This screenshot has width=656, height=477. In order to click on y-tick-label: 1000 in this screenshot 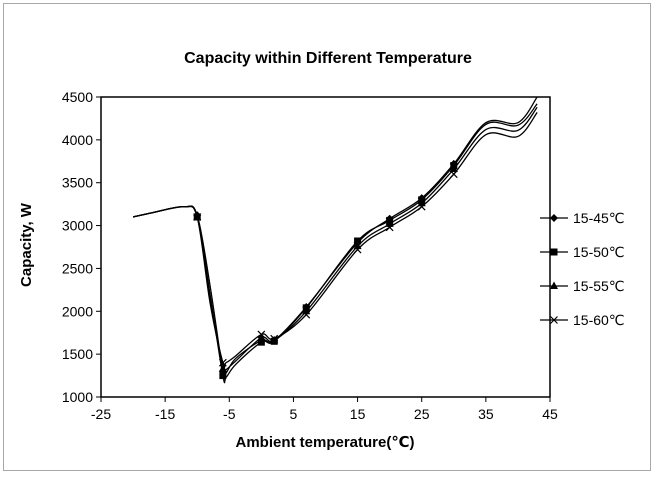, I will do `click(77, 397)`.